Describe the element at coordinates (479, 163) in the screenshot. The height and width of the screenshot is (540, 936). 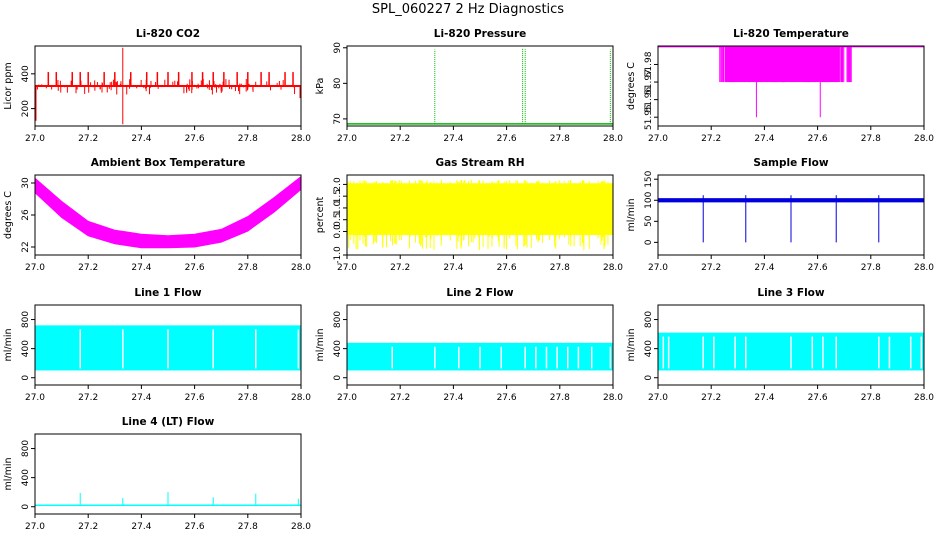
I see `chart-title: Gas Stream RH` at that location.